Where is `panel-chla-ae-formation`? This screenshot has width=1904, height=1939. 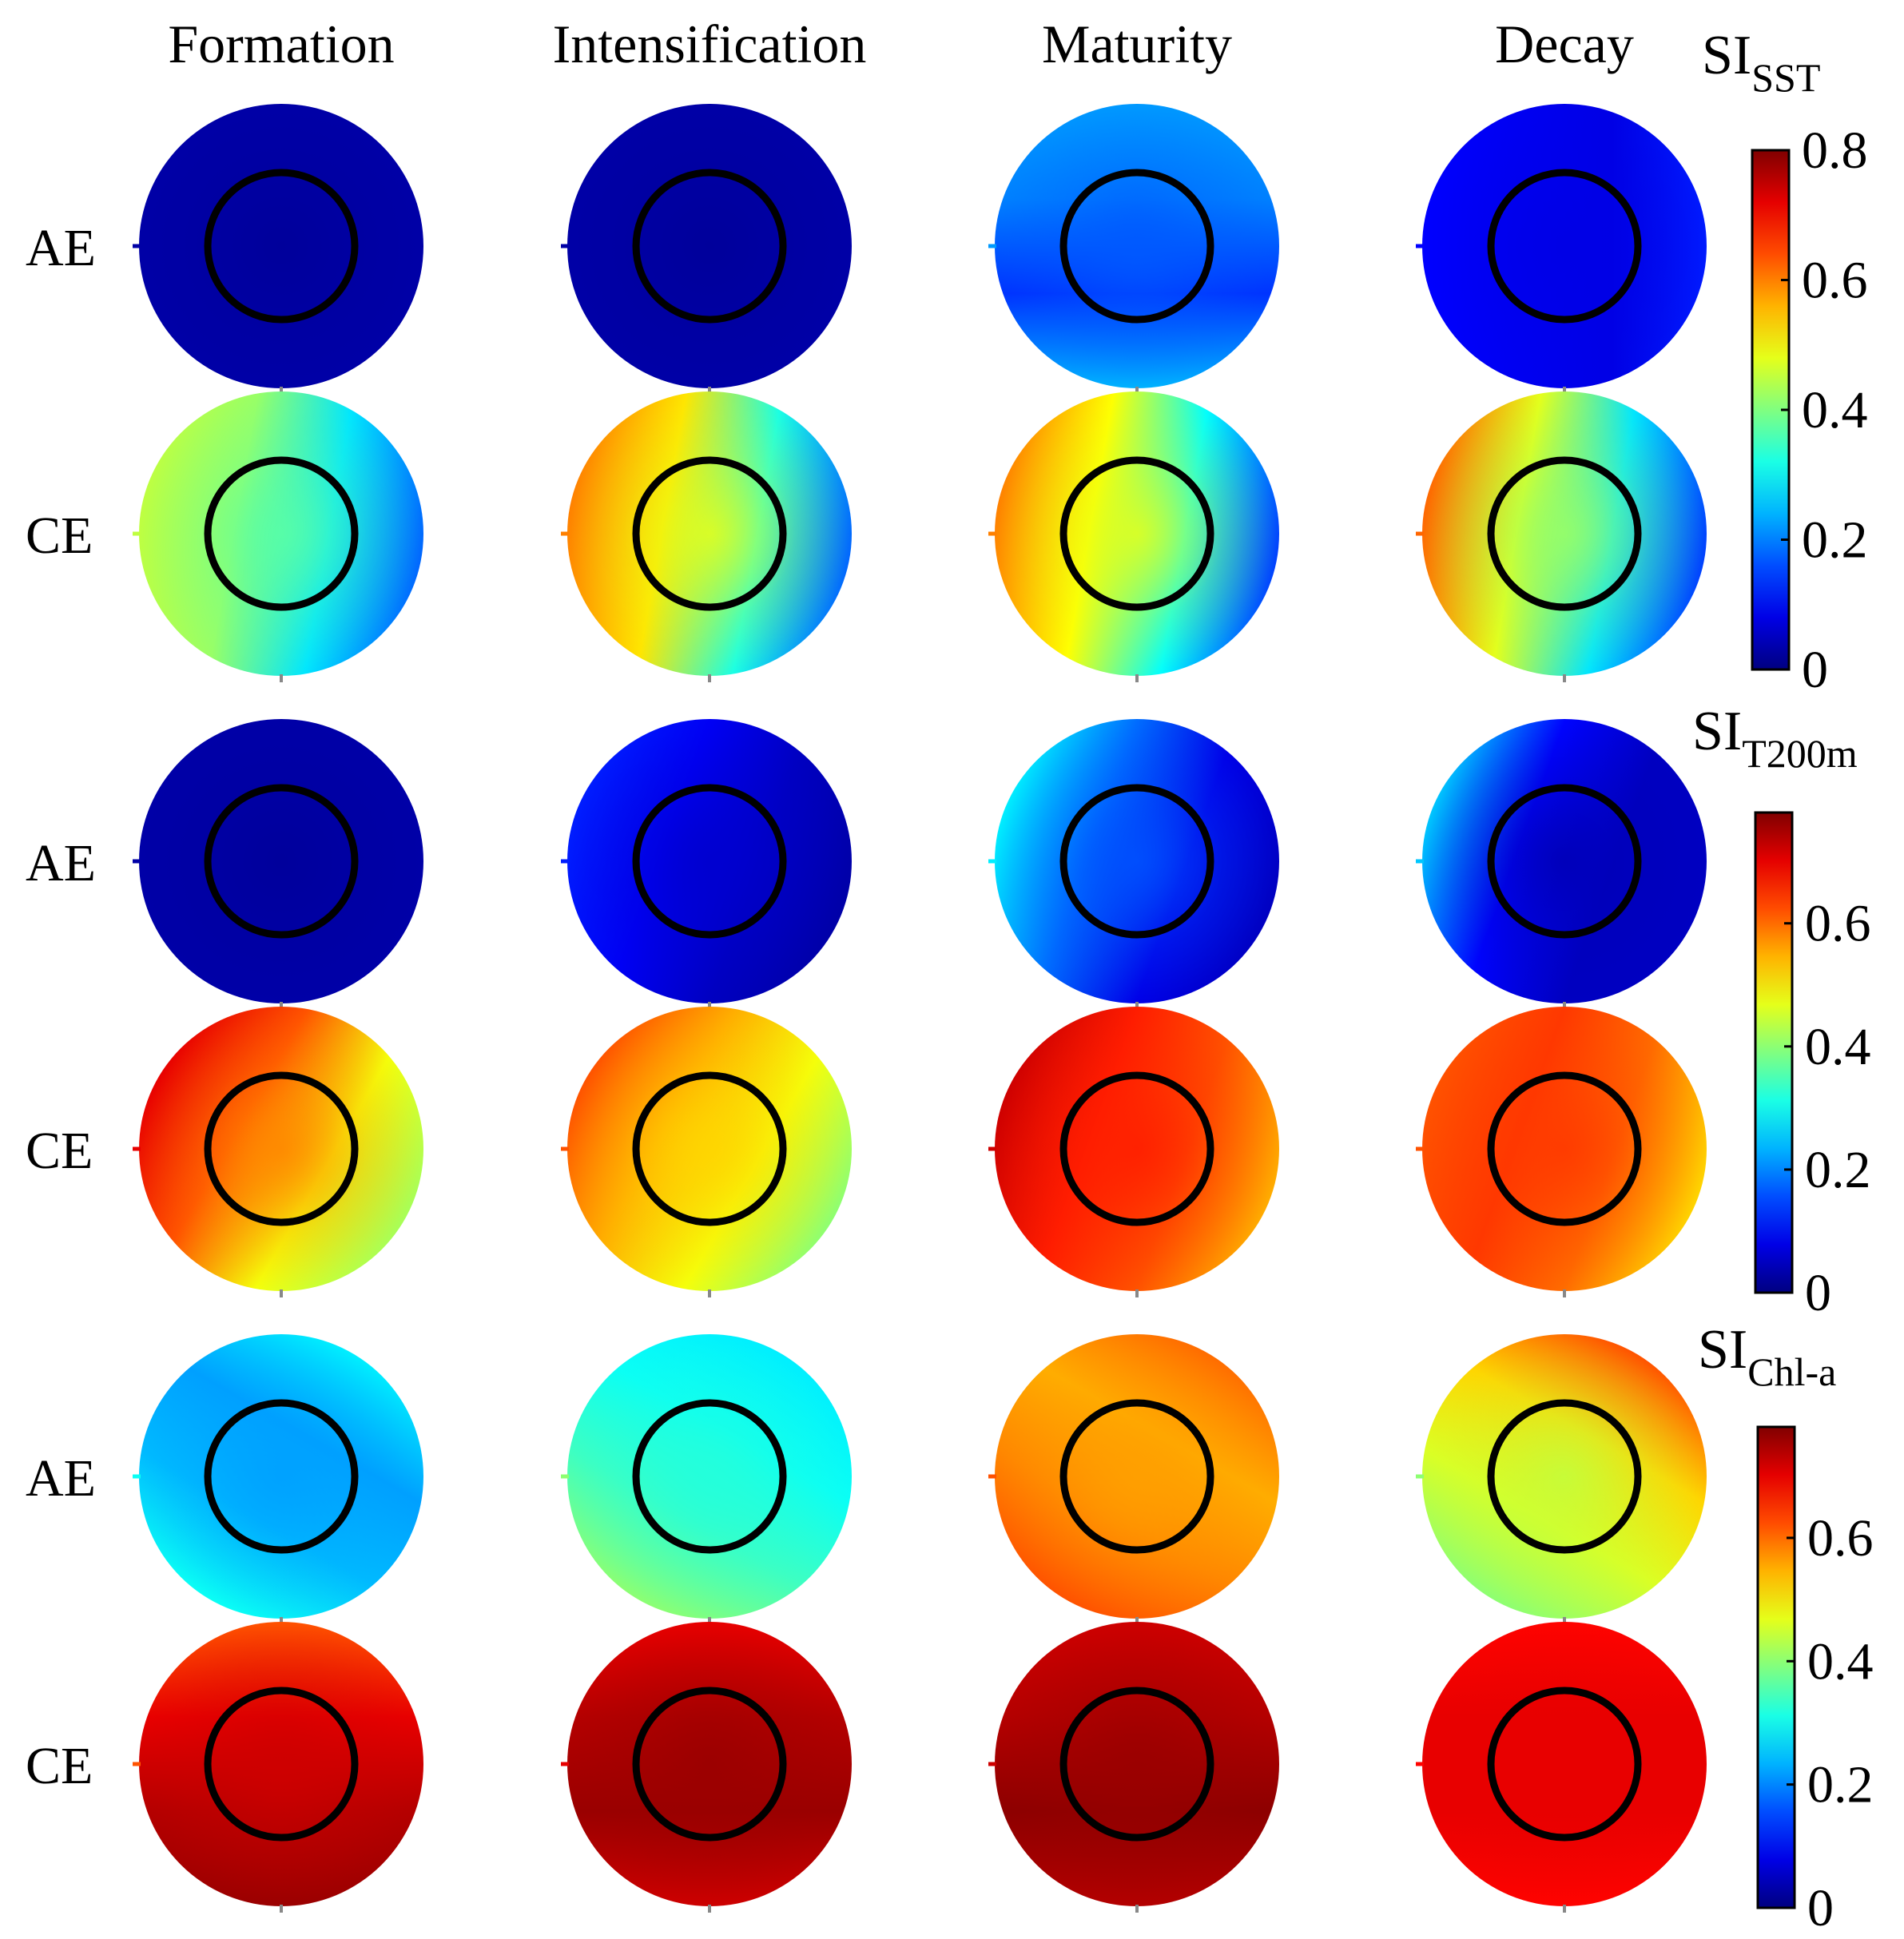 panel-chla-ae-formation is located at coordinates (278, 1479).